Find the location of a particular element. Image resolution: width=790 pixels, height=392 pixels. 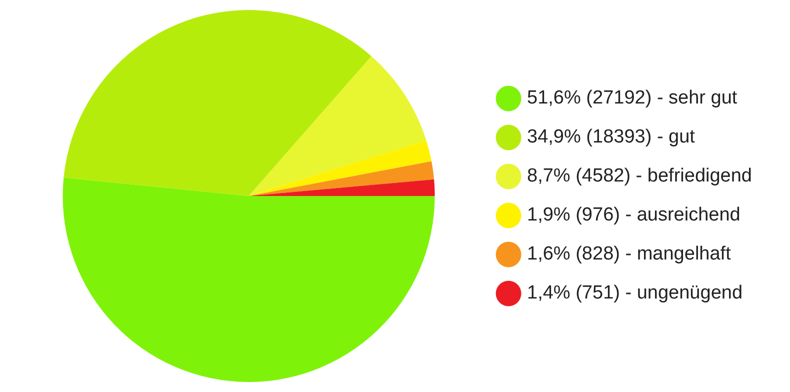

legend-label: 51,6% (27192) - sehr gut is located at coordinates (632, 98).